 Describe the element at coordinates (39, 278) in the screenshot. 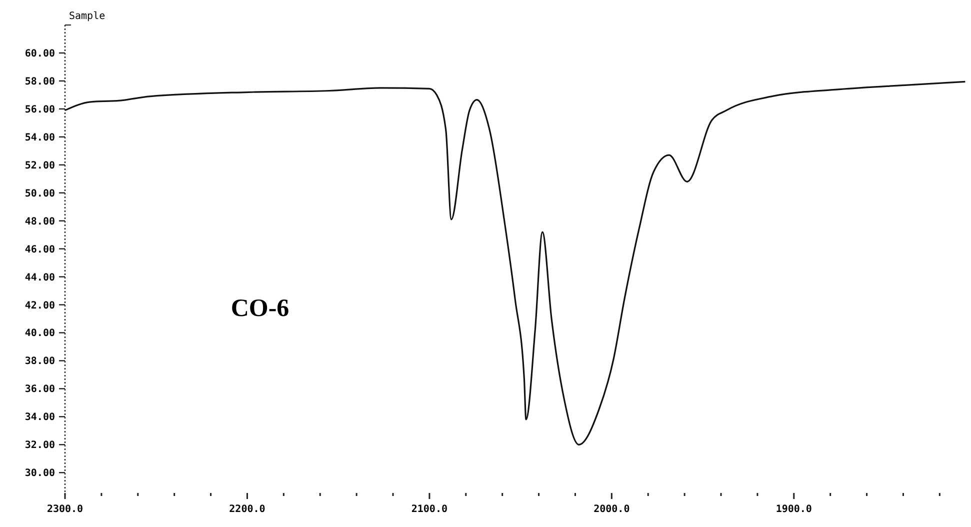

I see `y-tick-label: 44.00` at that location.